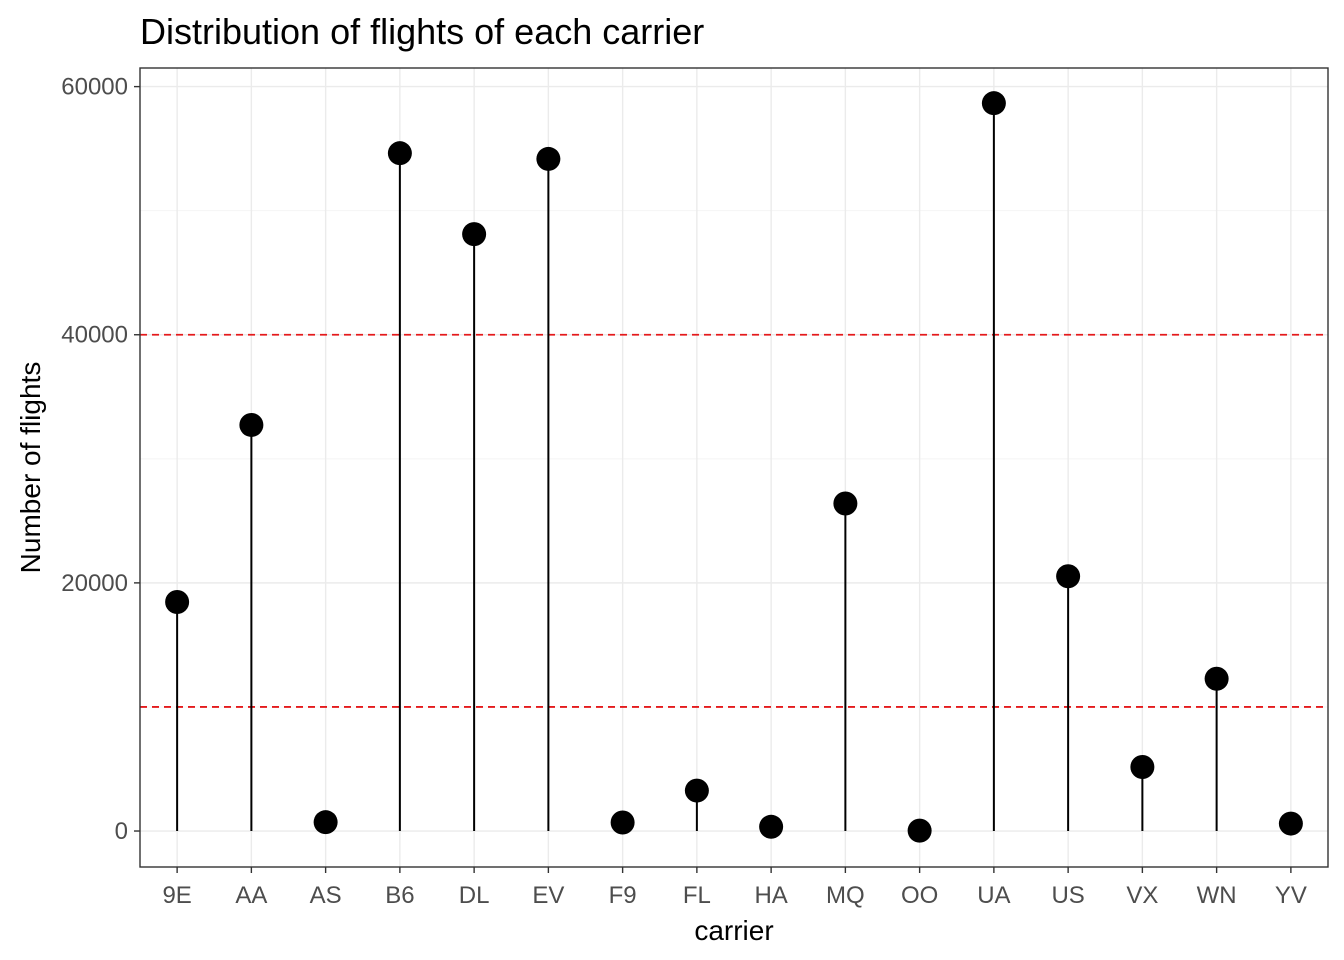 Image resolution: width=1344 pixels, height=960 pixels. Describe the element at coordinates (548, 158) in the screenshot. I see `point-EV` at that location.